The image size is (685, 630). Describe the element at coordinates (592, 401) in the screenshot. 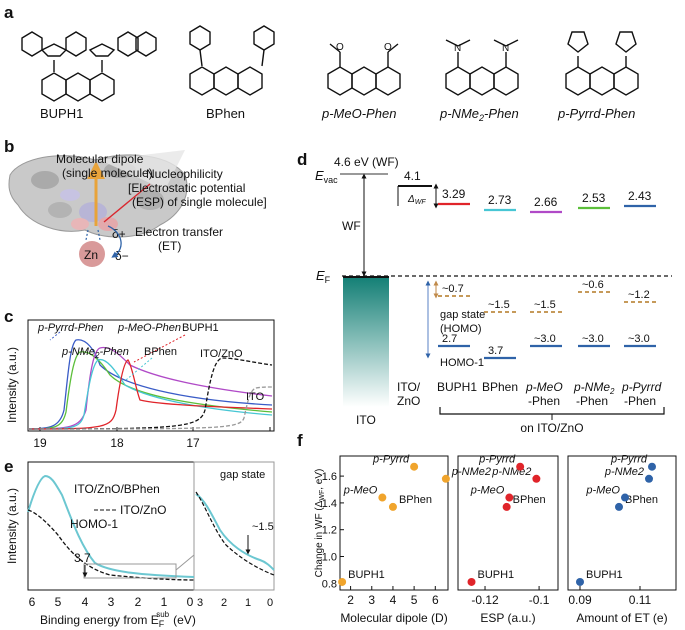

I see `col-label-nme2-2: -Phen` at that location.